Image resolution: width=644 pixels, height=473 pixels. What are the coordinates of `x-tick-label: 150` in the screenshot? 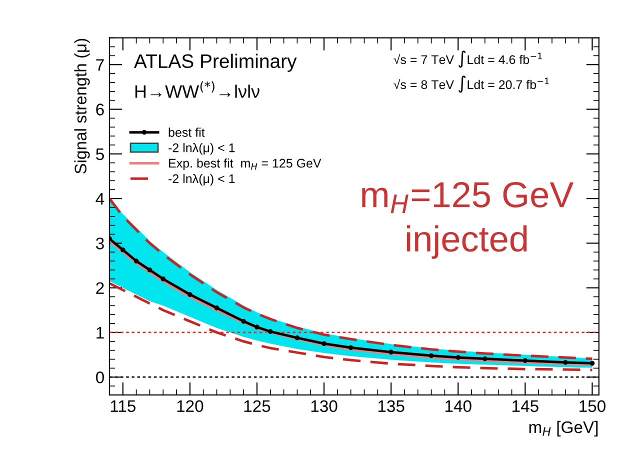 It's located at (593, 406).